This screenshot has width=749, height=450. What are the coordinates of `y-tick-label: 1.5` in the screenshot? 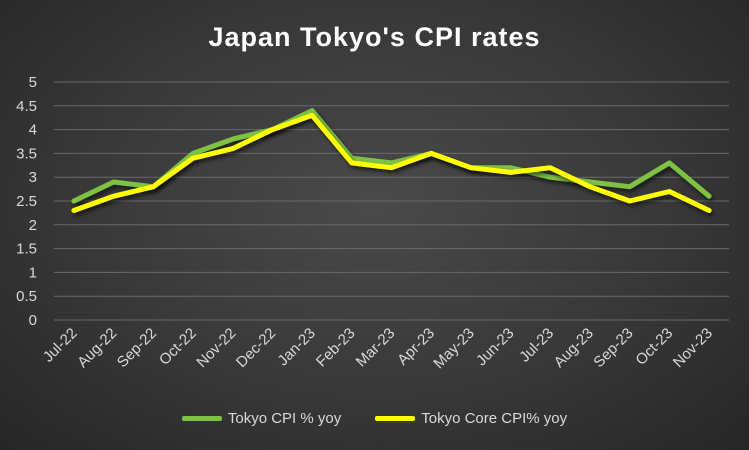 It's located at (26, 249).